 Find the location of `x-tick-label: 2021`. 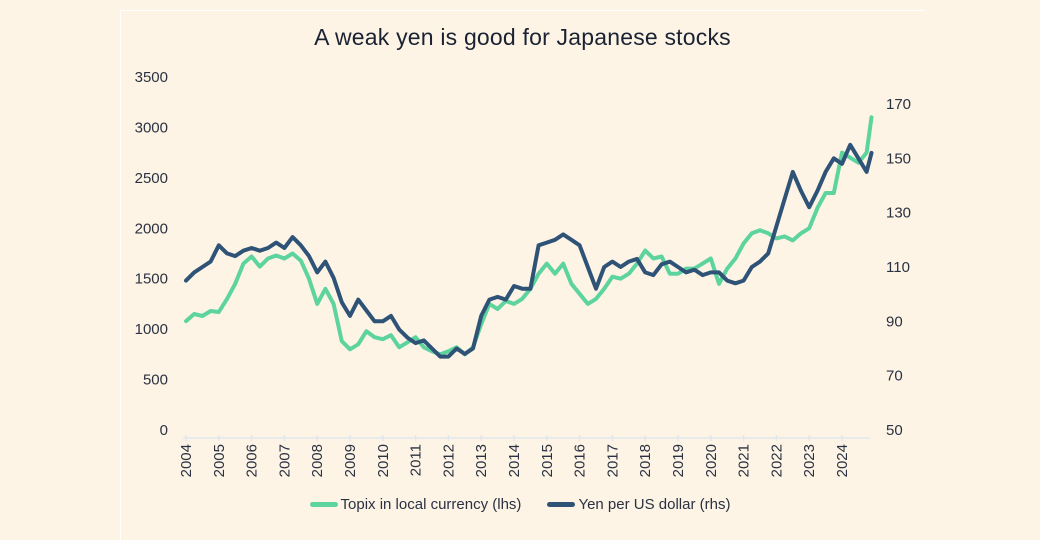

x-tick-label: 2021 is located at coordinates (744, 460).